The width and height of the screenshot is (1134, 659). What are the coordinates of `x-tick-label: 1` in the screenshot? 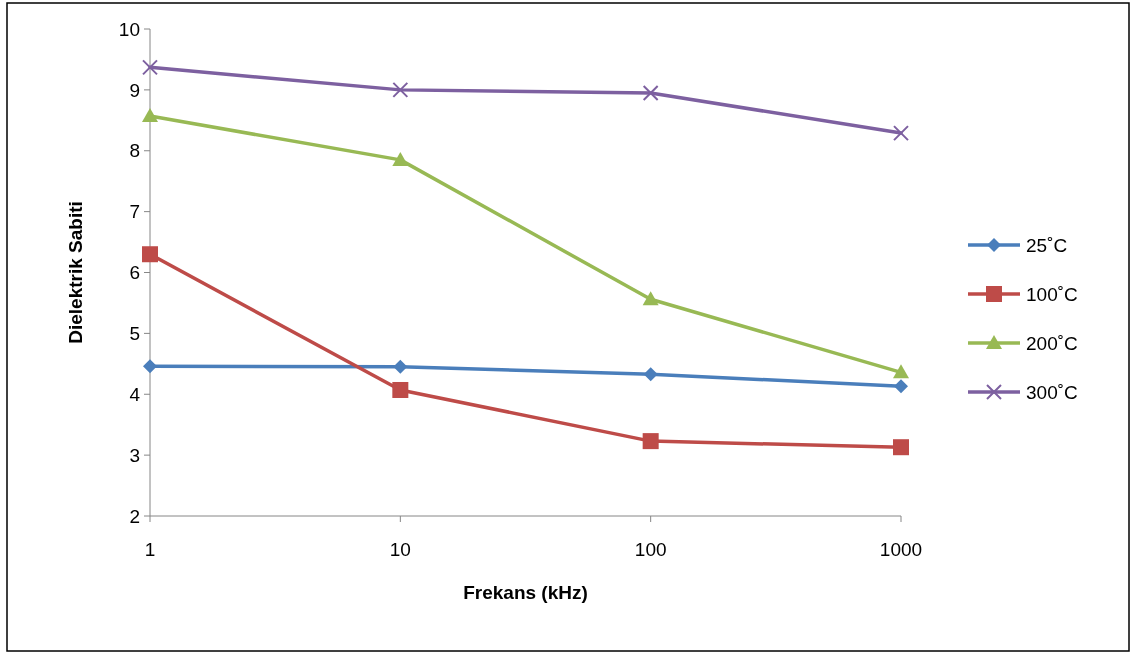 It's located at (150, 549).